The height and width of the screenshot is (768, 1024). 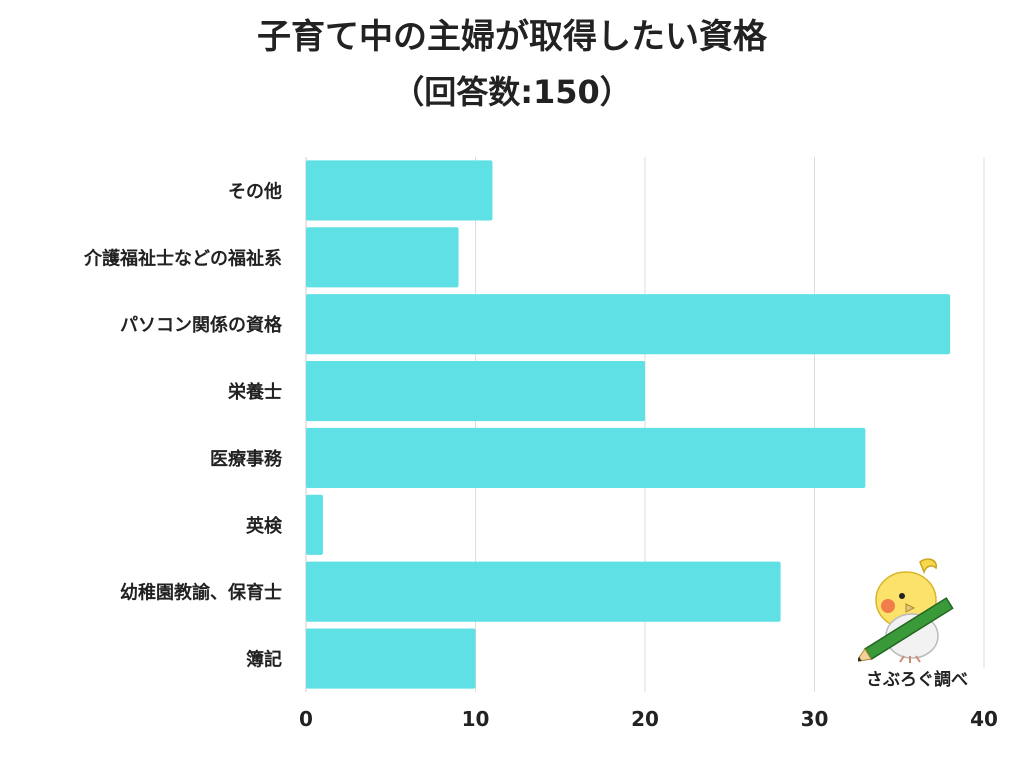 What do you see at coordinates (984, 719) in the screenshot?
I see `x-tick-label: 40` at bounding box center [984, 719].